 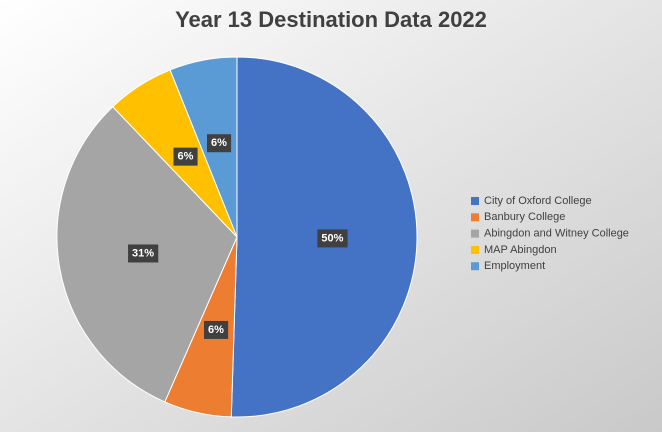 What do you see at coordinates (556, 234) in the screenshot?
I see `legend-label: Abingdon and Witney College` at bounding box center [556, 234].